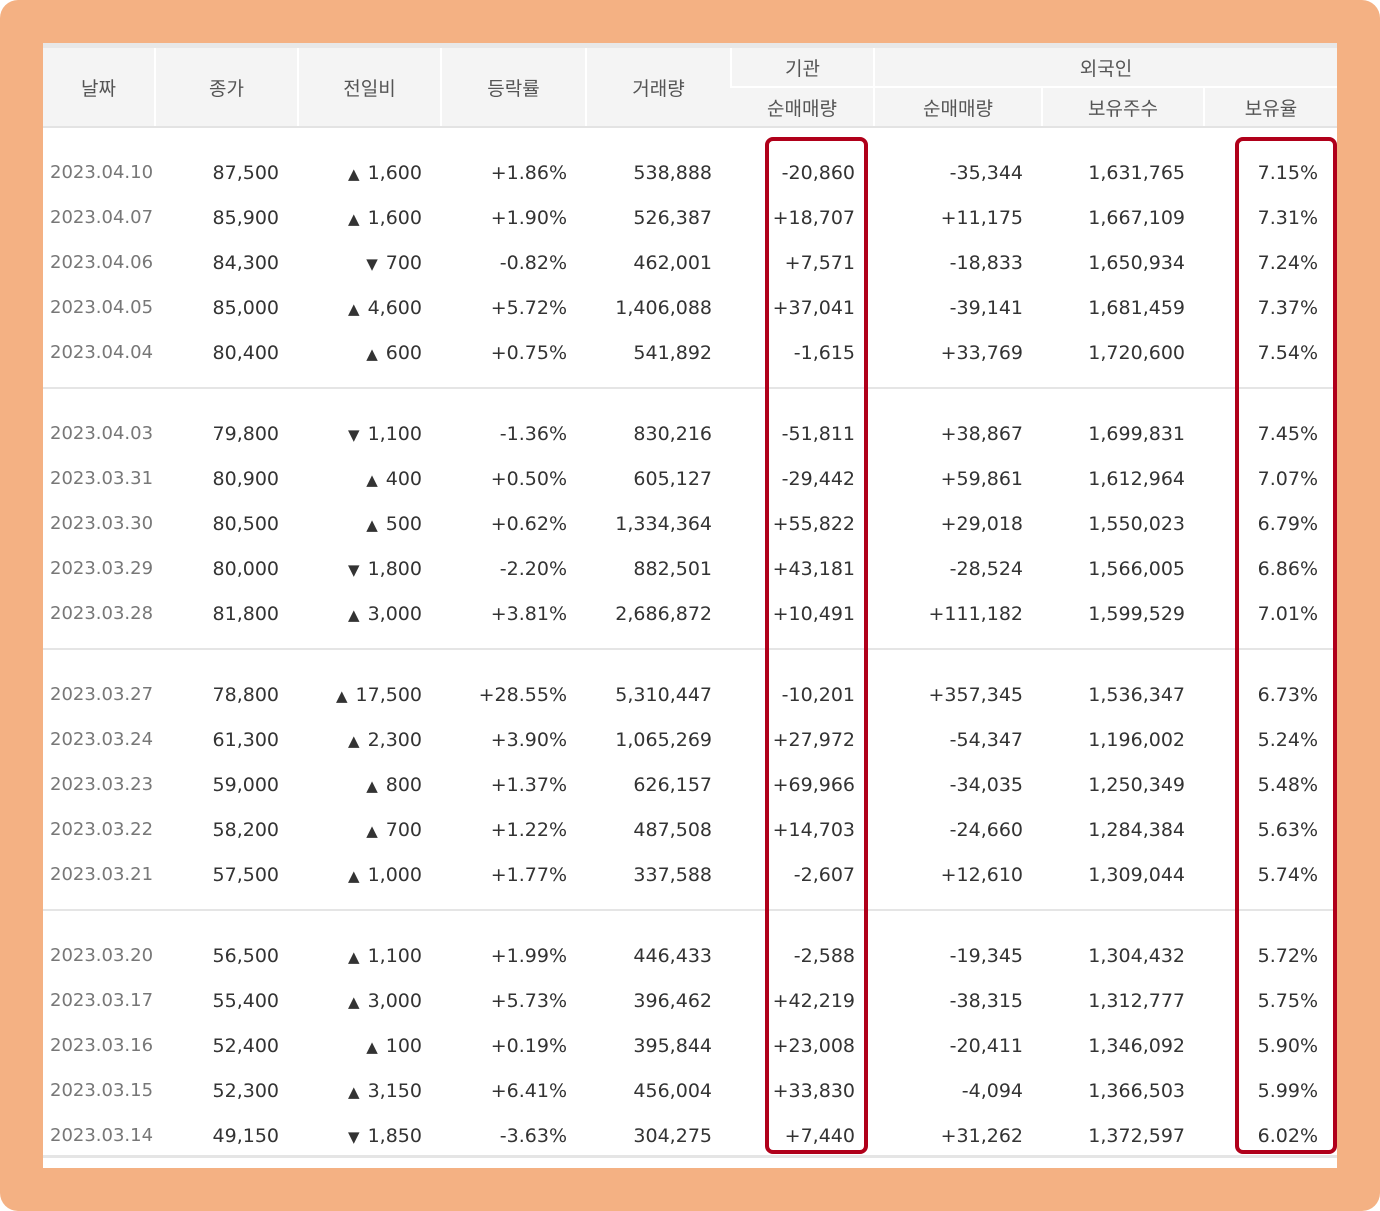 The height and width of the screenshot is (1211, 1380). Describe the element at coordinates (818, 172) in the screenshot. I see `cell-institution-net: -20,860` at that location.